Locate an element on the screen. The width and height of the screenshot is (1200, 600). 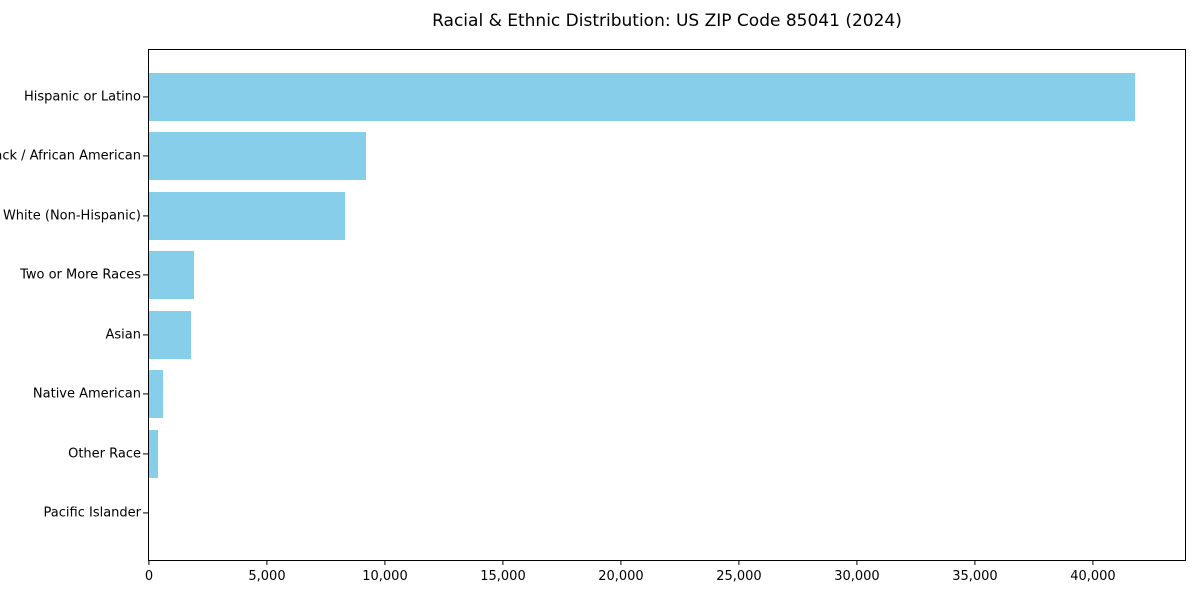
x-tick-label: 25,000 is located at coordinates (739, 576).